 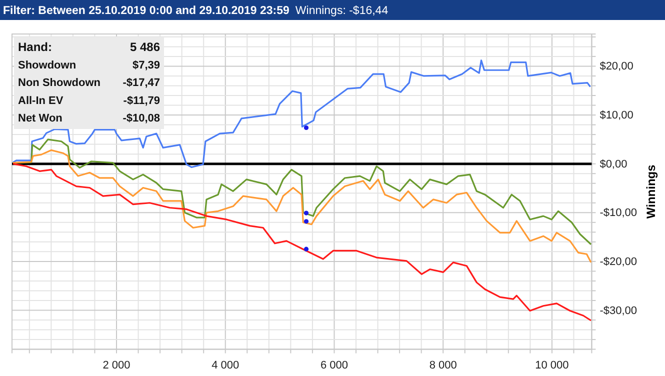 What do you see at coordinates (41, 100) in the screenshot?
I see `annotation: All-In EV` at bounding box center [41, 100].